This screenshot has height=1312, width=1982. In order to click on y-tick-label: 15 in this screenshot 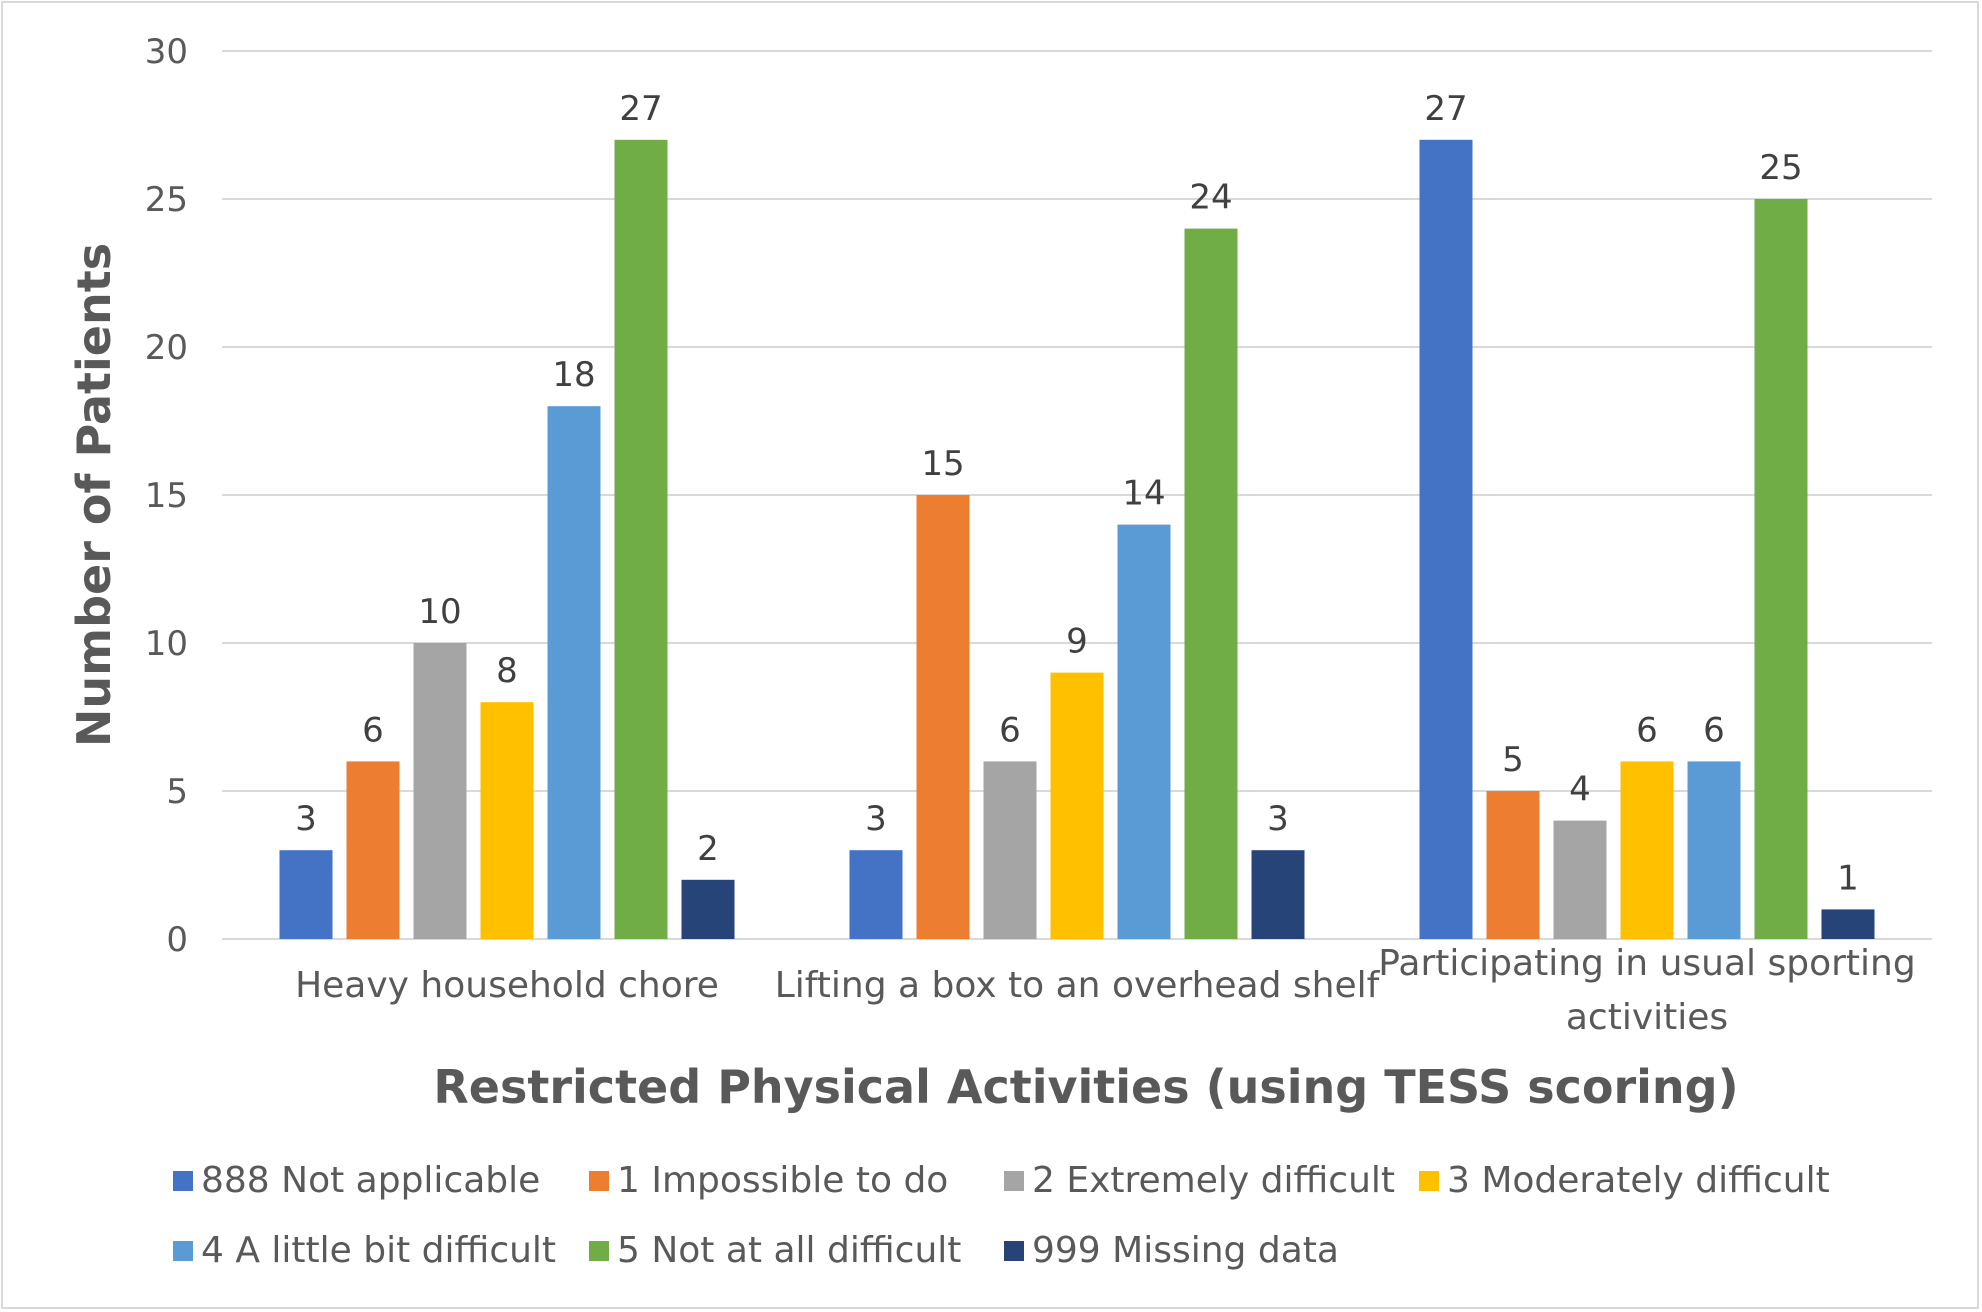, I will do `click(166, 496)`.